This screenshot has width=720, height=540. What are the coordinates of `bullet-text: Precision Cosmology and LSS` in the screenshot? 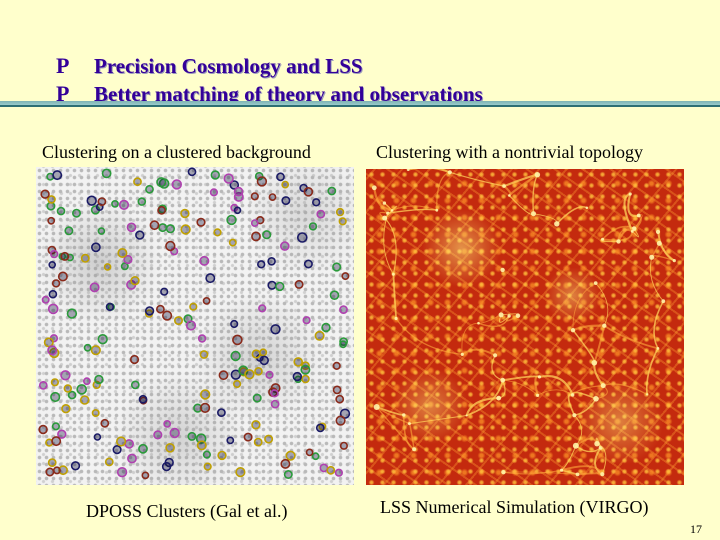 It's located at (228, 66).